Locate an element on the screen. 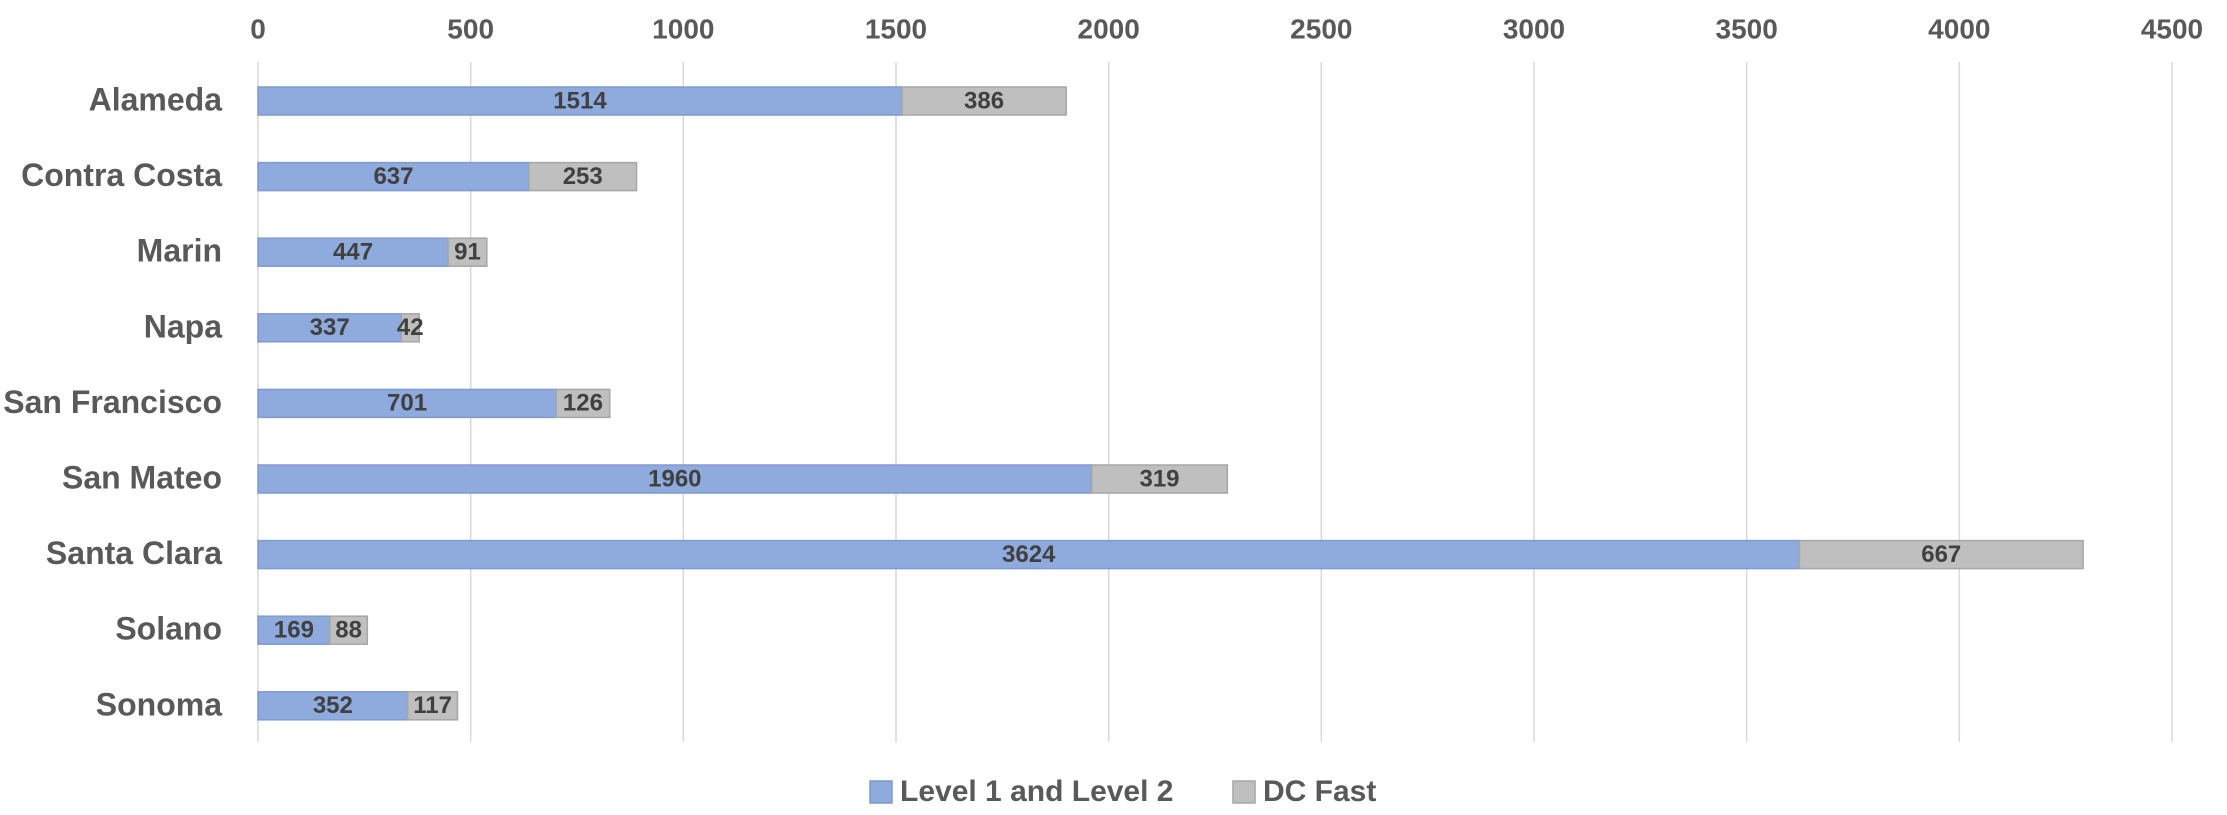 The width and height of the screenshot is (2227, 815). data-label: 667 is located at coordinates (1941, 554).